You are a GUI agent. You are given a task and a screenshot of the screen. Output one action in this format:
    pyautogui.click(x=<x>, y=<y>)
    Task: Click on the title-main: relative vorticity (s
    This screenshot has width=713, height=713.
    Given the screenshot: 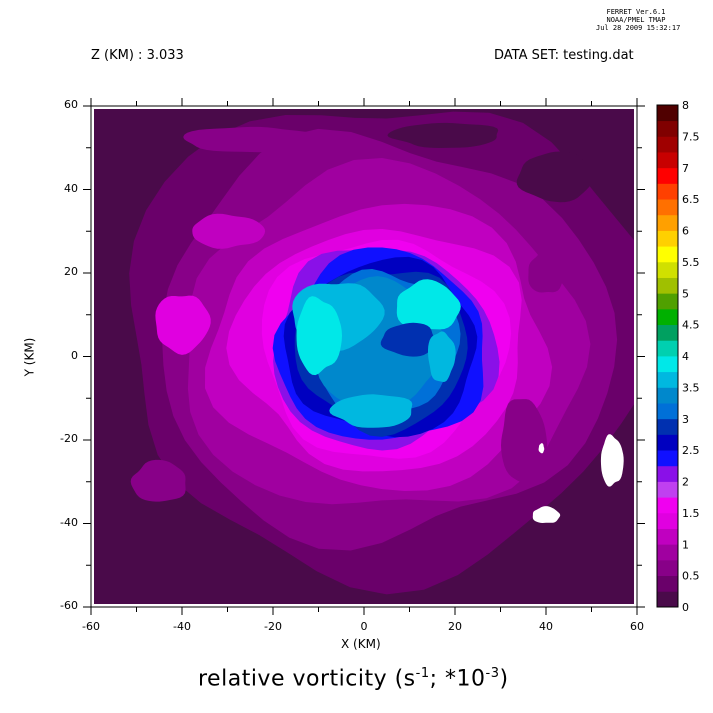 What is the action you would take?
    pyautogui.click(x=307, y=679)
    